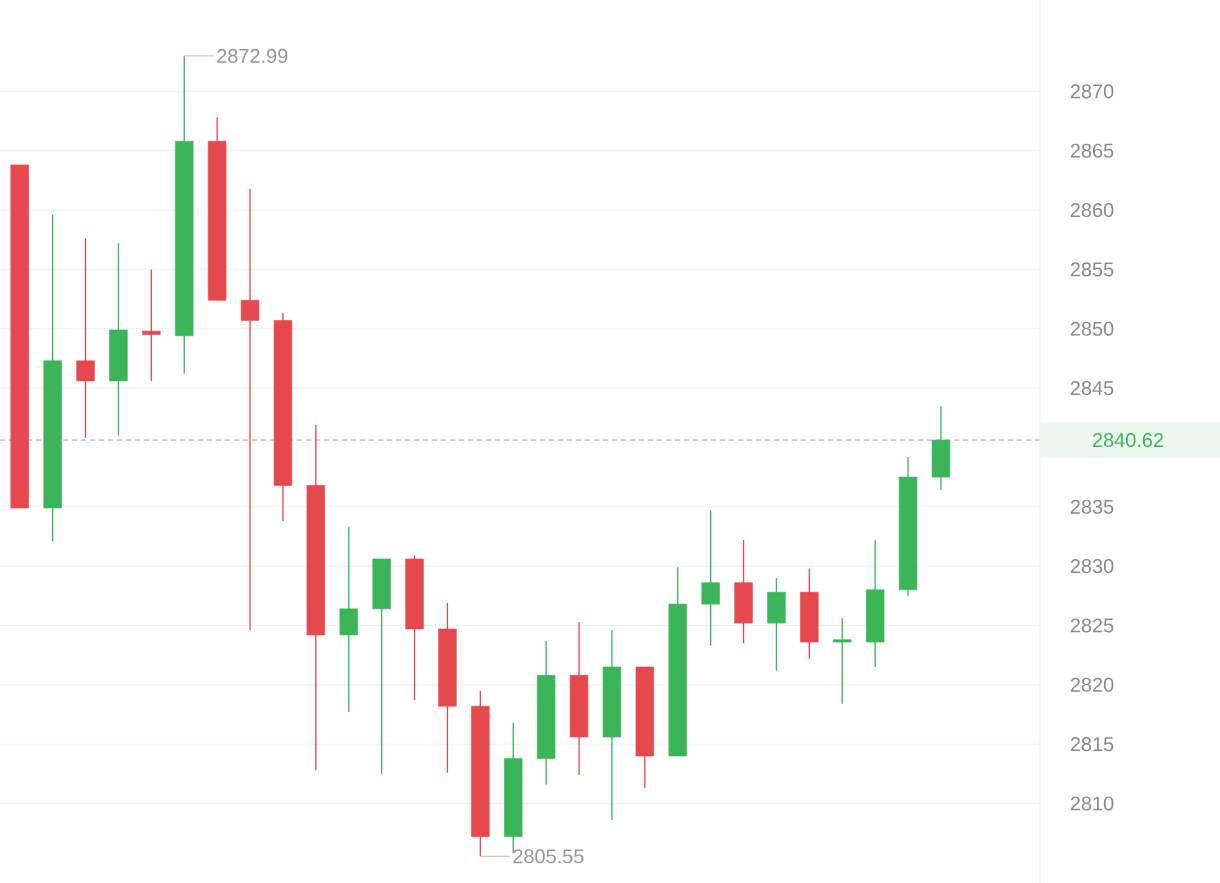  I want to click on y-tick-label: 2855, so click(1092, 269).